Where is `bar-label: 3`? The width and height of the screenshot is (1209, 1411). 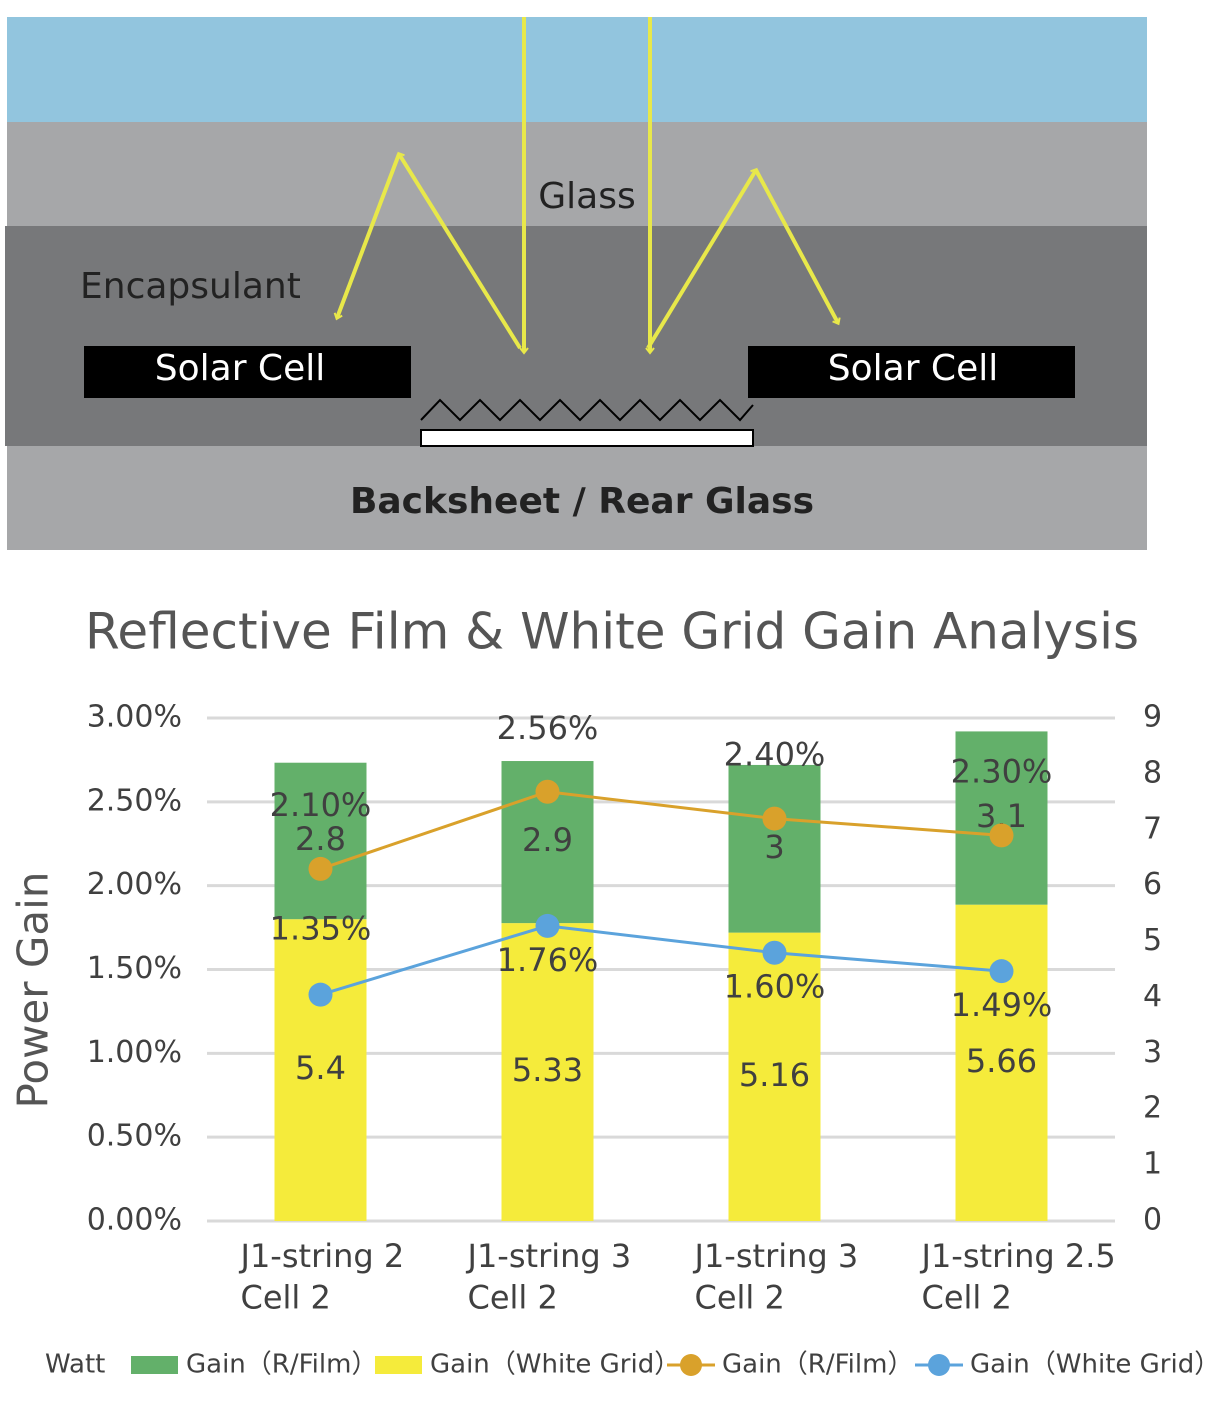
bar-label: 3 is located at coordinates (774, 847).